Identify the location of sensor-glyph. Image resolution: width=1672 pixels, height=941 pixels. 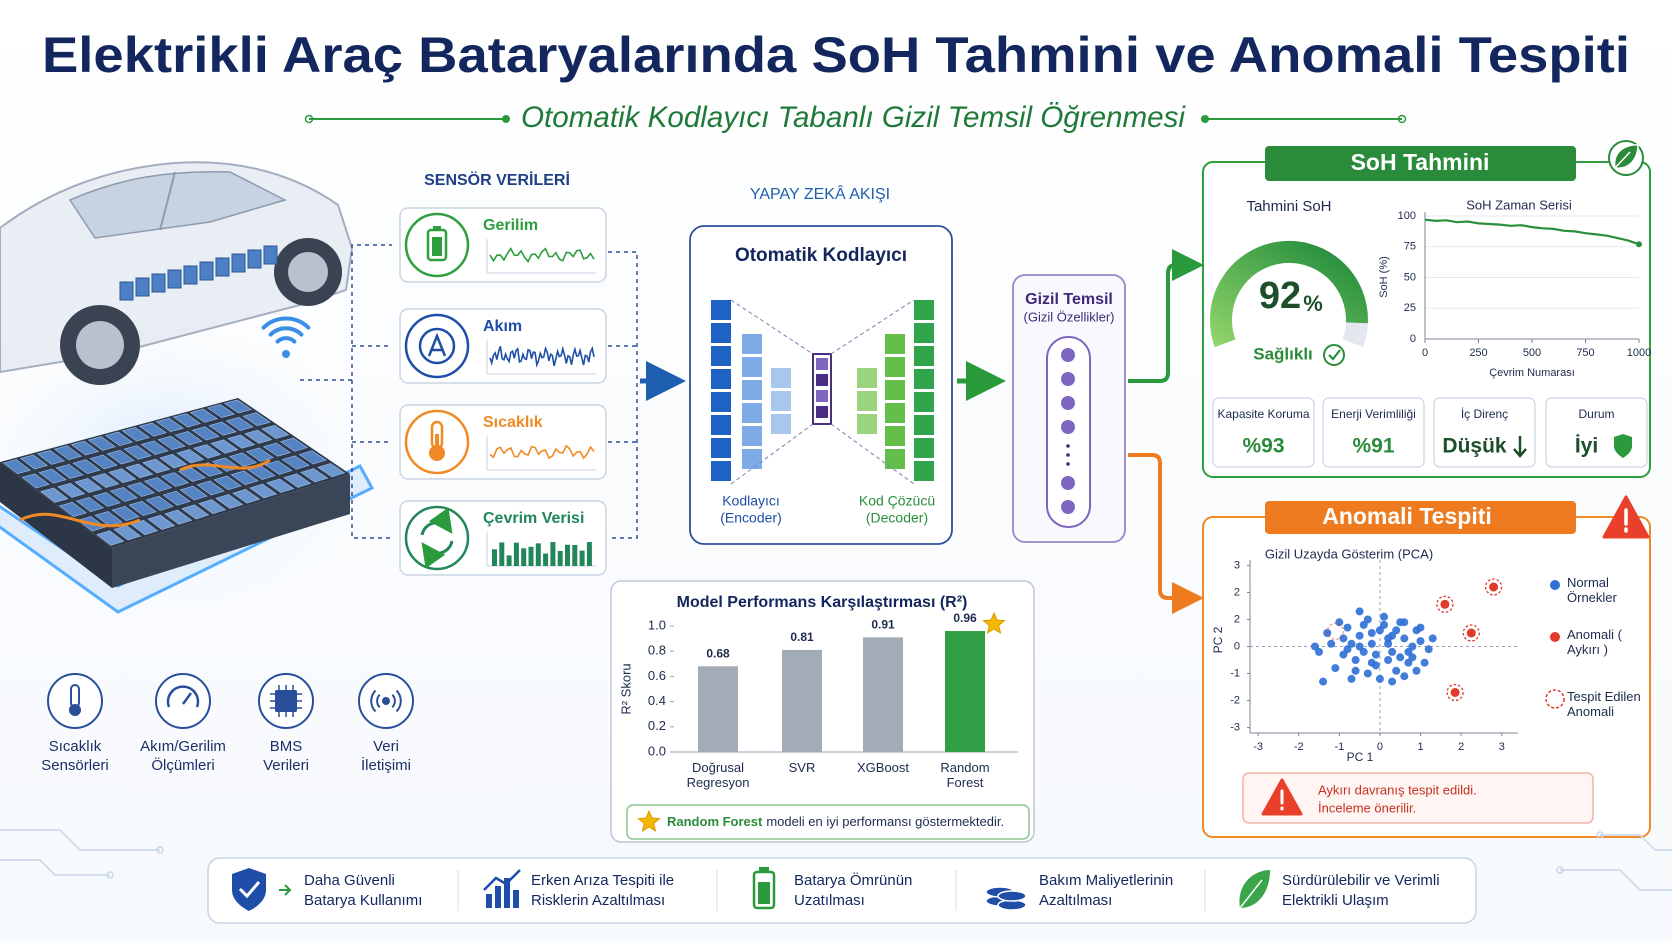
(437, 442).